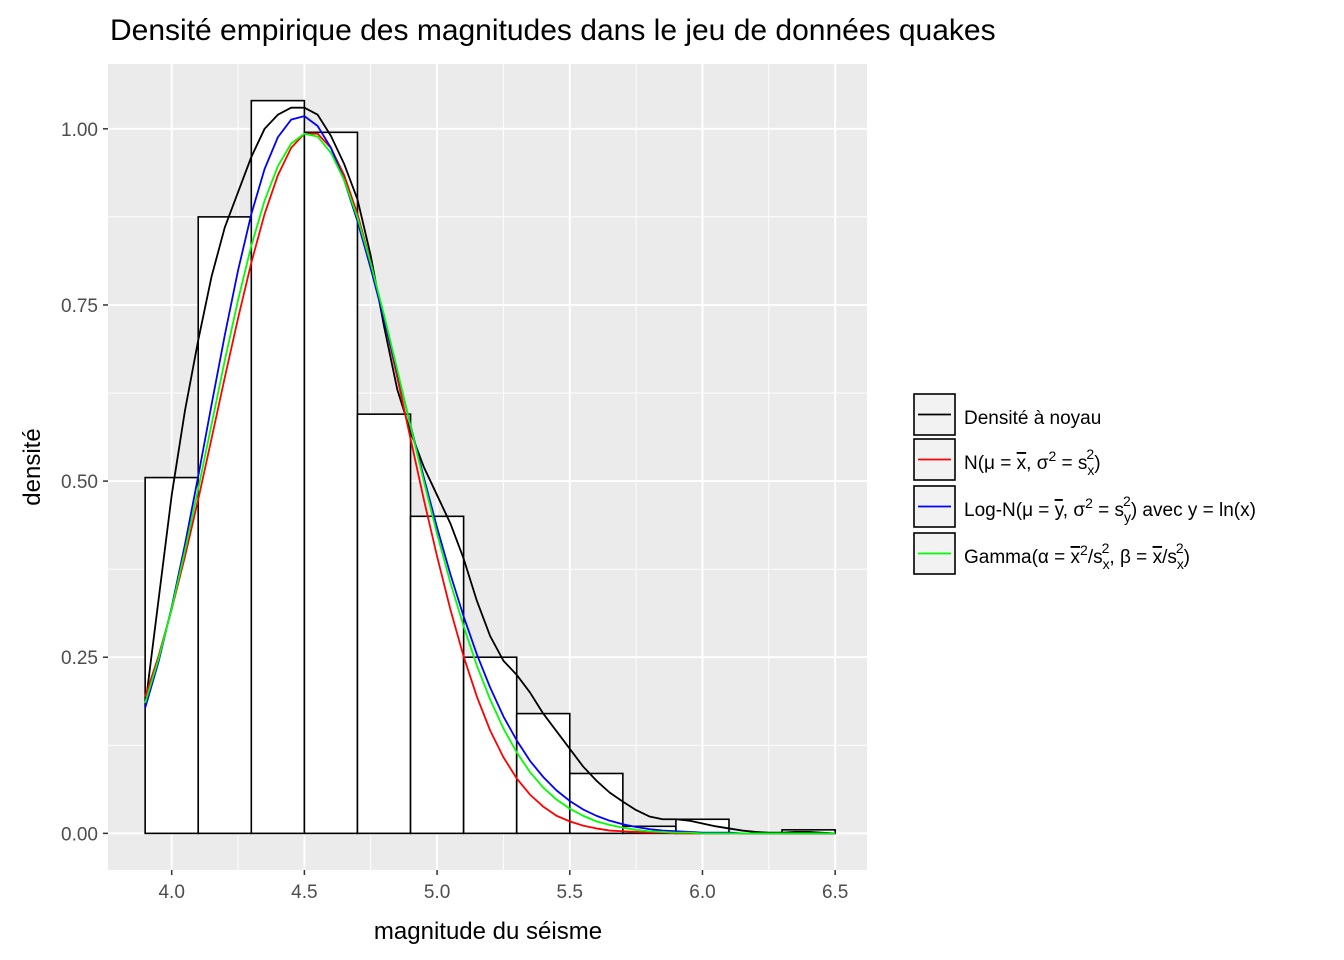 This screenshot has width=1344, height=960. I want to click on y-tick-label: 0.75, so click(79, 306).